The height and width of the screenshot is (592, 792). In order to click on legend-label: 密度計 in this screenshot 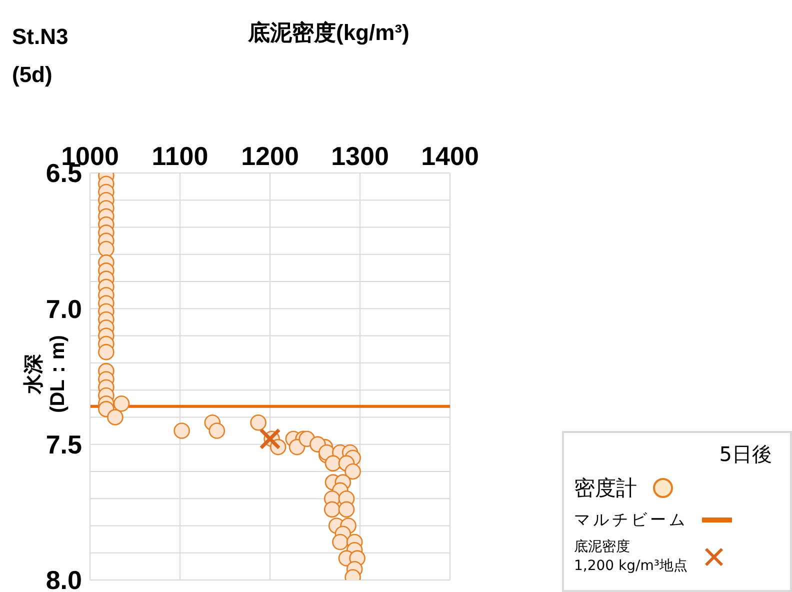, I will do `click(605, 488)`.